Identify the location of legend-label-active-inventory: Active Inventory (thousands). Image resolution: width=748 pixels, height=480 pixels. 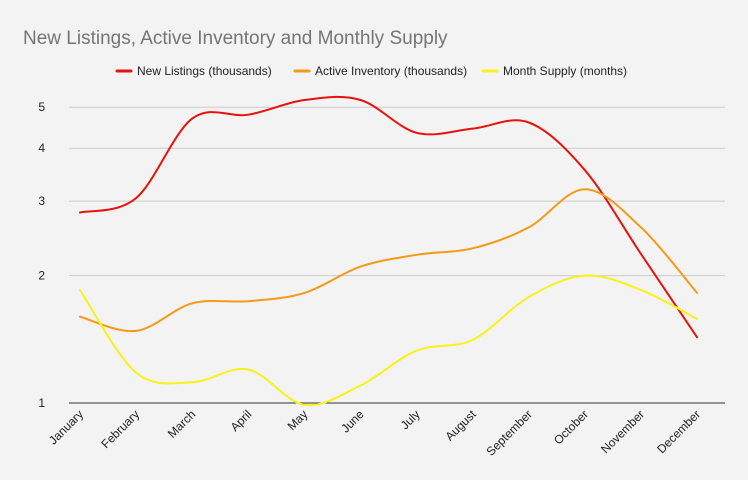
(391, 71).